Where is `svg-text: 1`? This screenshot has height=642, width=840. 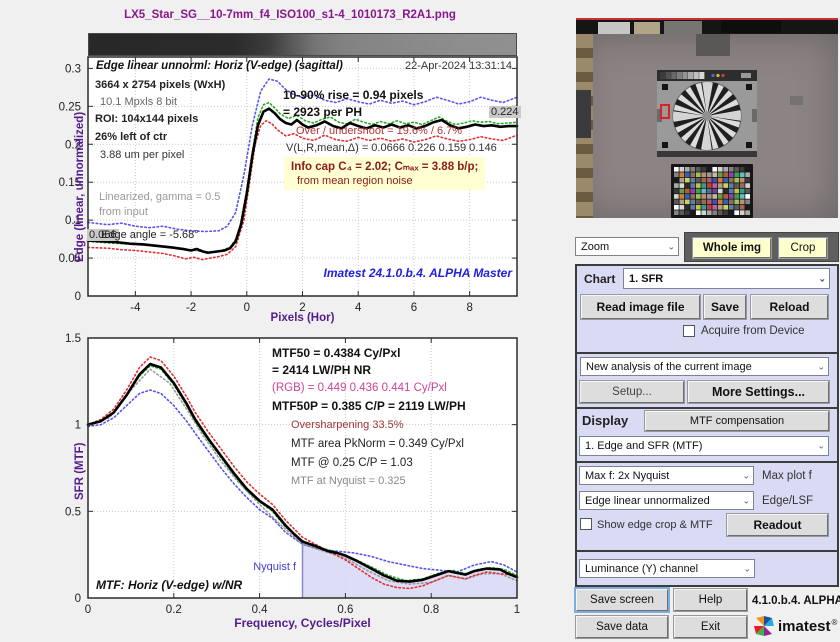
svg-text: 1 is located at coordinates (517, 610).